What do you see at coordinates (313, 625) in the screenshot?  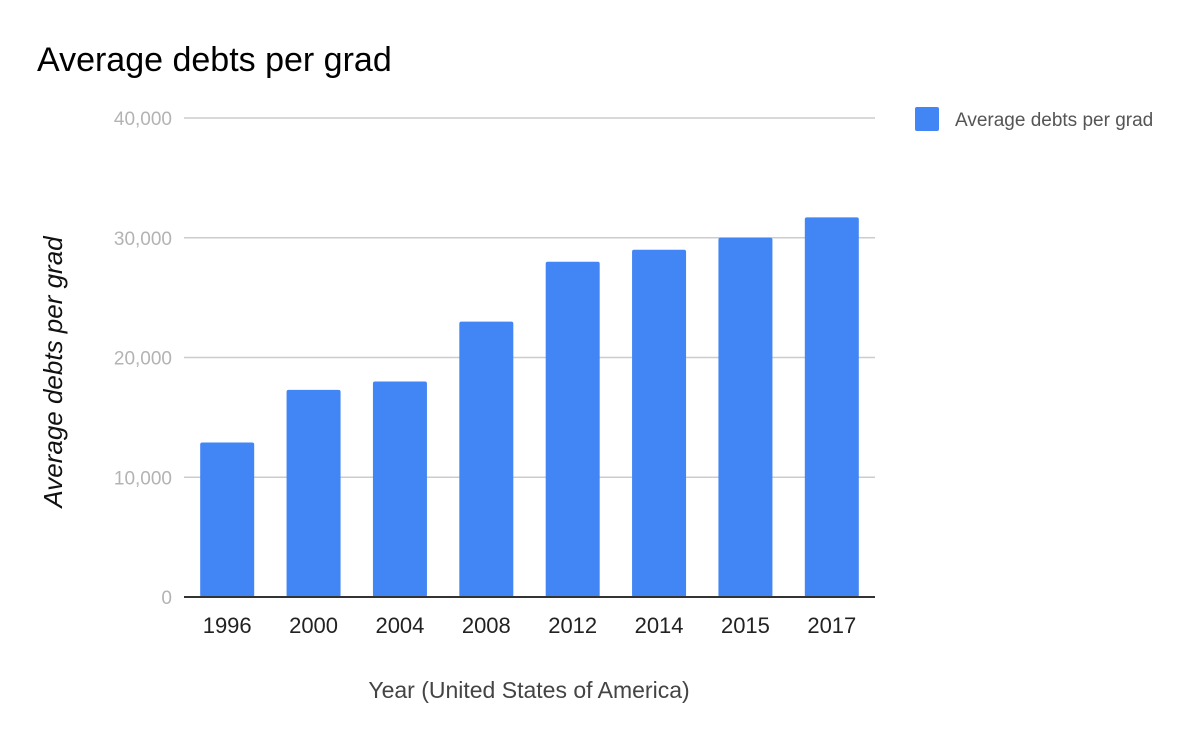 I see `x-tick-label: 2000` at bounding box center [313, 625].